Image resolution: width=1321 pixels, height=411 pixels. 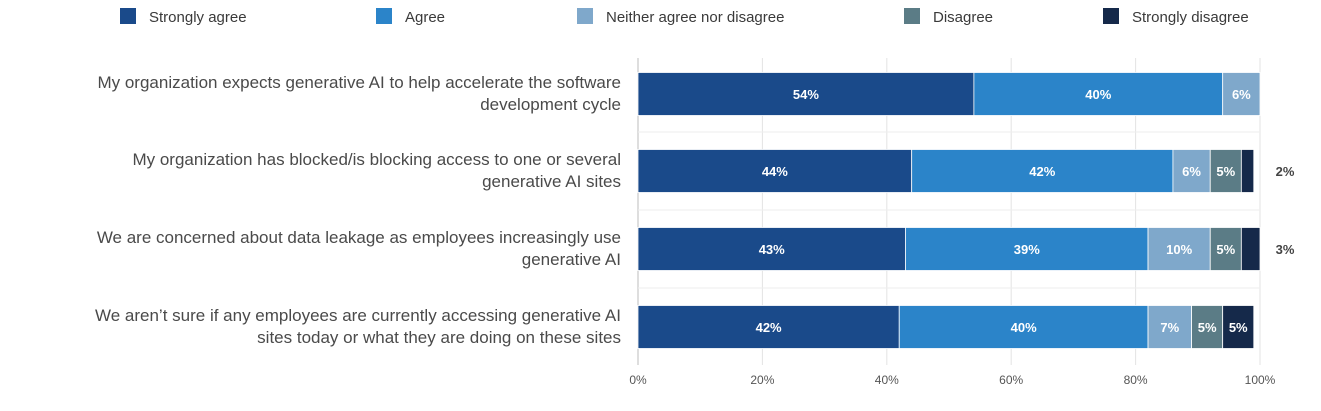 I want to click on legend-label: Disagree, so click(x=963, y=17).